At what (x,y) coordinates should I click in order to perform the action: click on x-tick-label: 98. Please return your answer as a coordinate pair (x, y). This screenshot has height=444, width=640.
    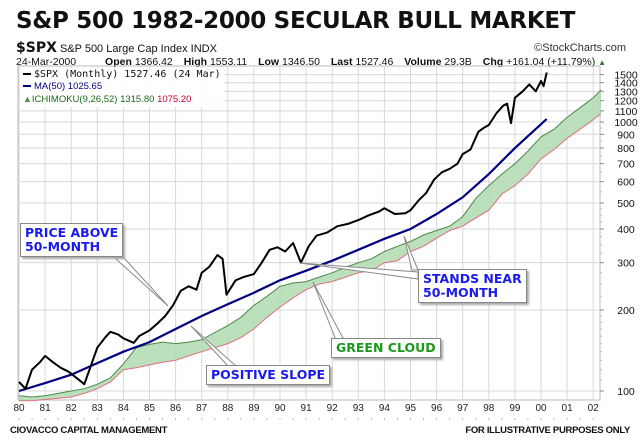
    Looking at the image, I should click on (489, 408).